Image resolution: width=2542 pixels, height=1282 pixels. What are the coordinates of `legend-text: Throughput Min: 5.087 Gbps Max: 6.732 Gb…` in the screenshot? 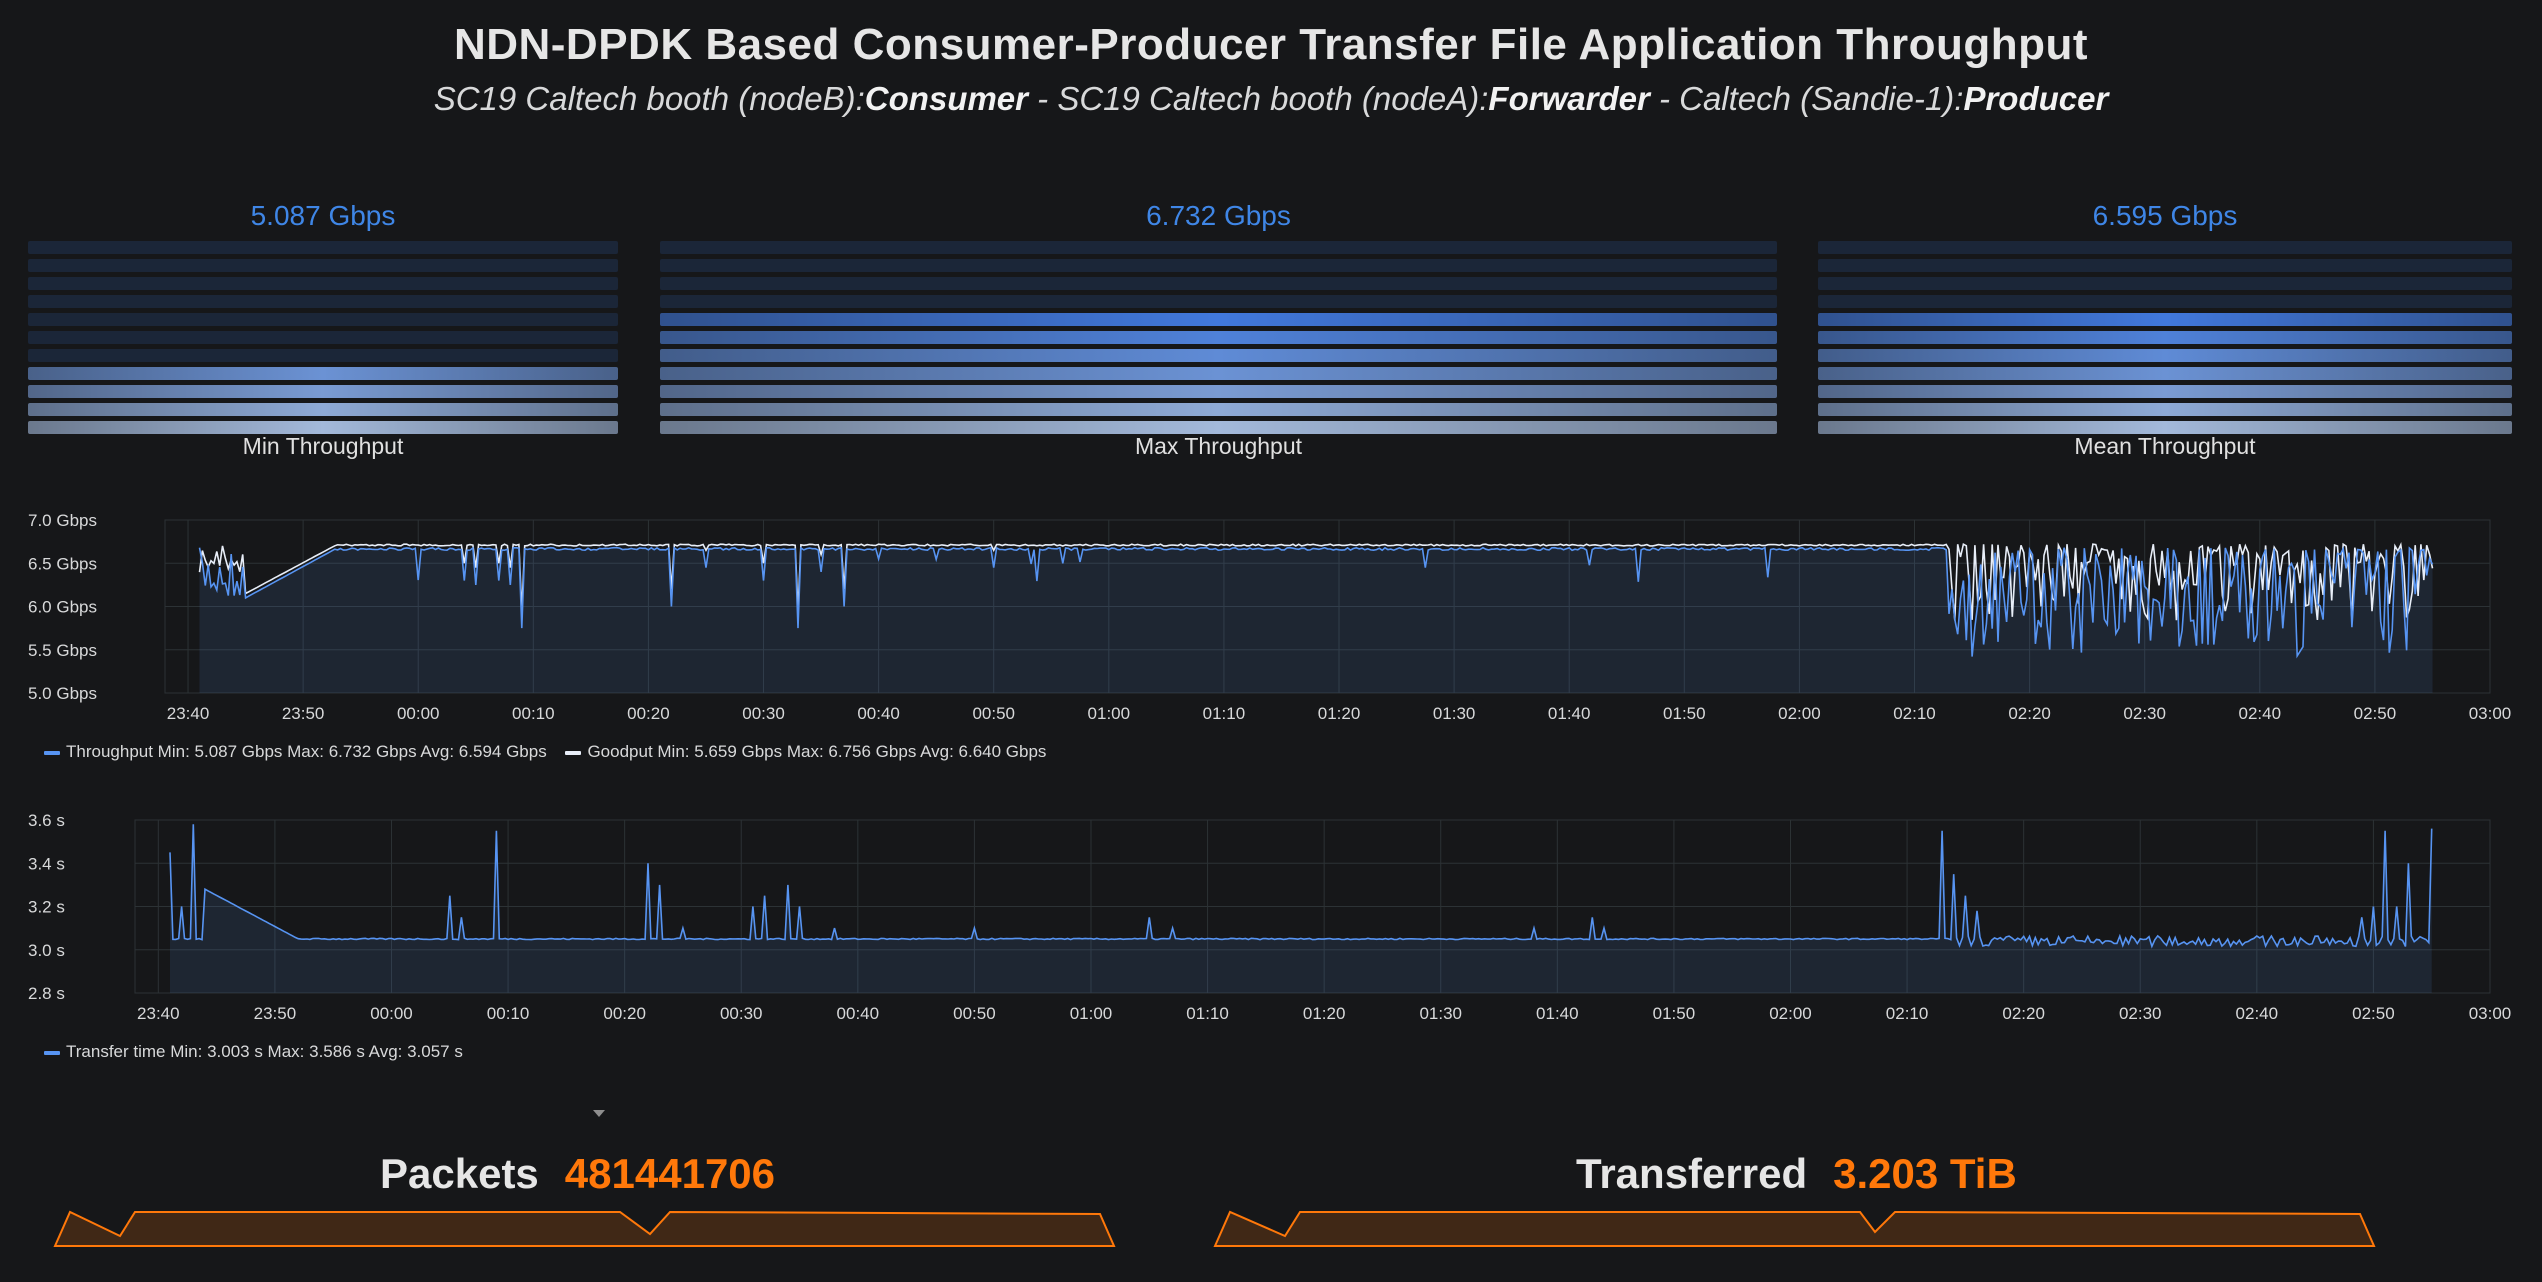 It's located at (306, 751).